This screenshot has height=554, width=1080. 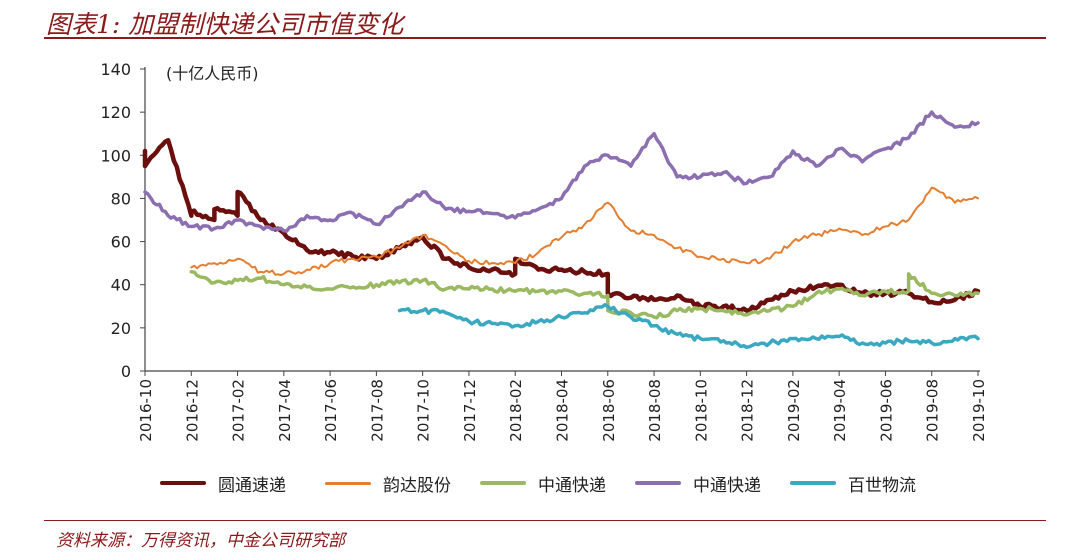 I want to click on y-tick-label: 40, so click(x=121, y=285).